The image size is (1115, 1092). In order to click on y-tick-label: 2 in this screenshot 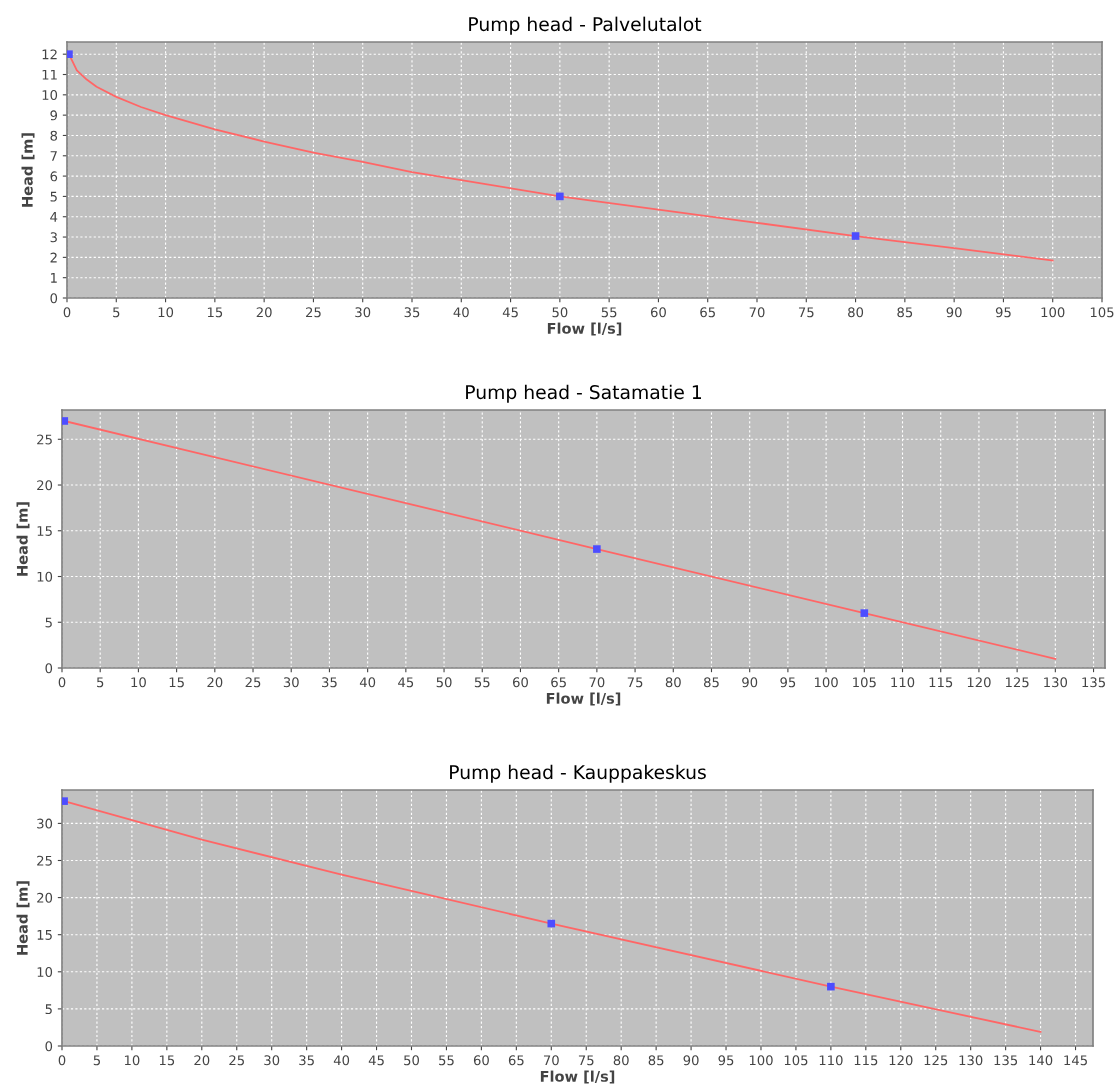, I will do `click(53, 257)`.